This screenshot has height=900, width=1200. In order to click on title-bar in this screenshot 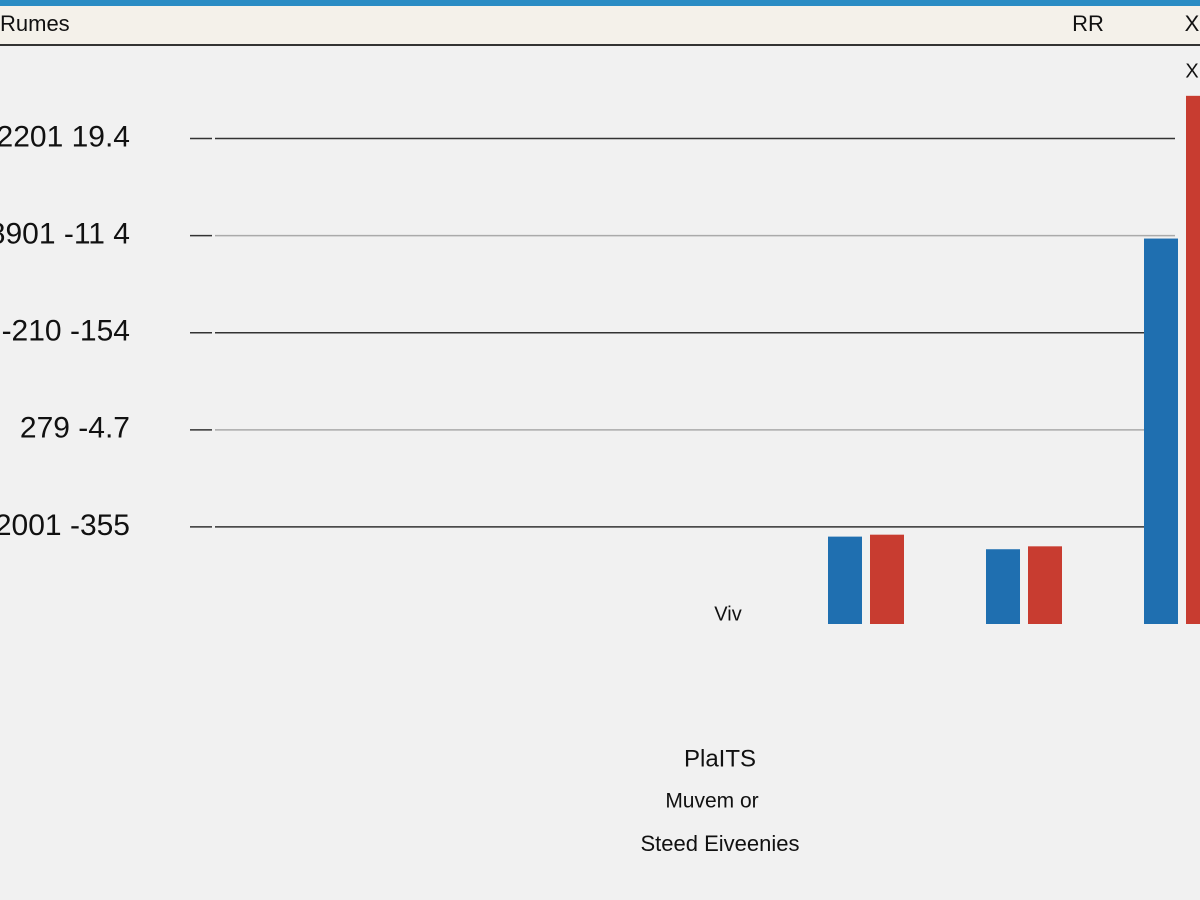, I will do `click(600, 25)`.